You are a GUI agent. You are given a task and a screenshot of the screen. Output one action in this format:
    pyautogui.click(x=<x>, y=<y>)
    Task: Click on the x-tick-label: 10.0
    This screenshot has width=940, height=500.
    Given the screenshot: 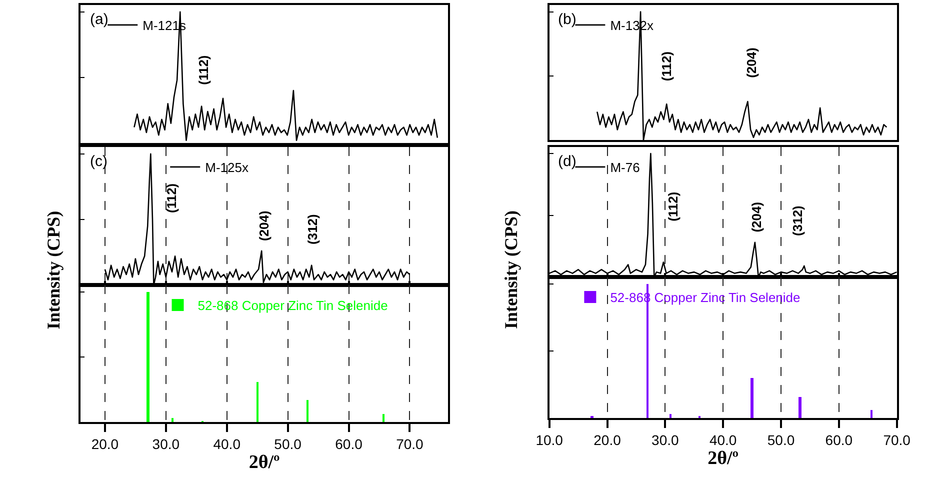 What is the action you would take?
    pyautogui.click(x=550, y=440)
    